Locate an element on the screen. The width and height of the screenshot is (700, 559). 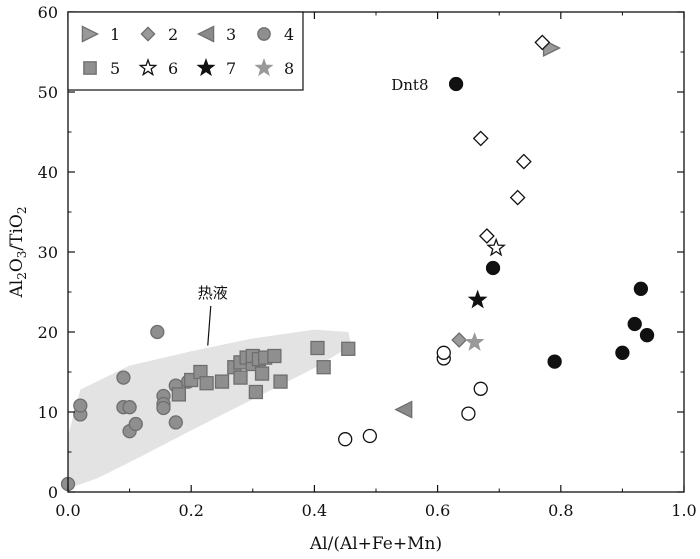
legend-items: 1 2 3 4 5 6 7 8 is located at coordinates (187, 51).